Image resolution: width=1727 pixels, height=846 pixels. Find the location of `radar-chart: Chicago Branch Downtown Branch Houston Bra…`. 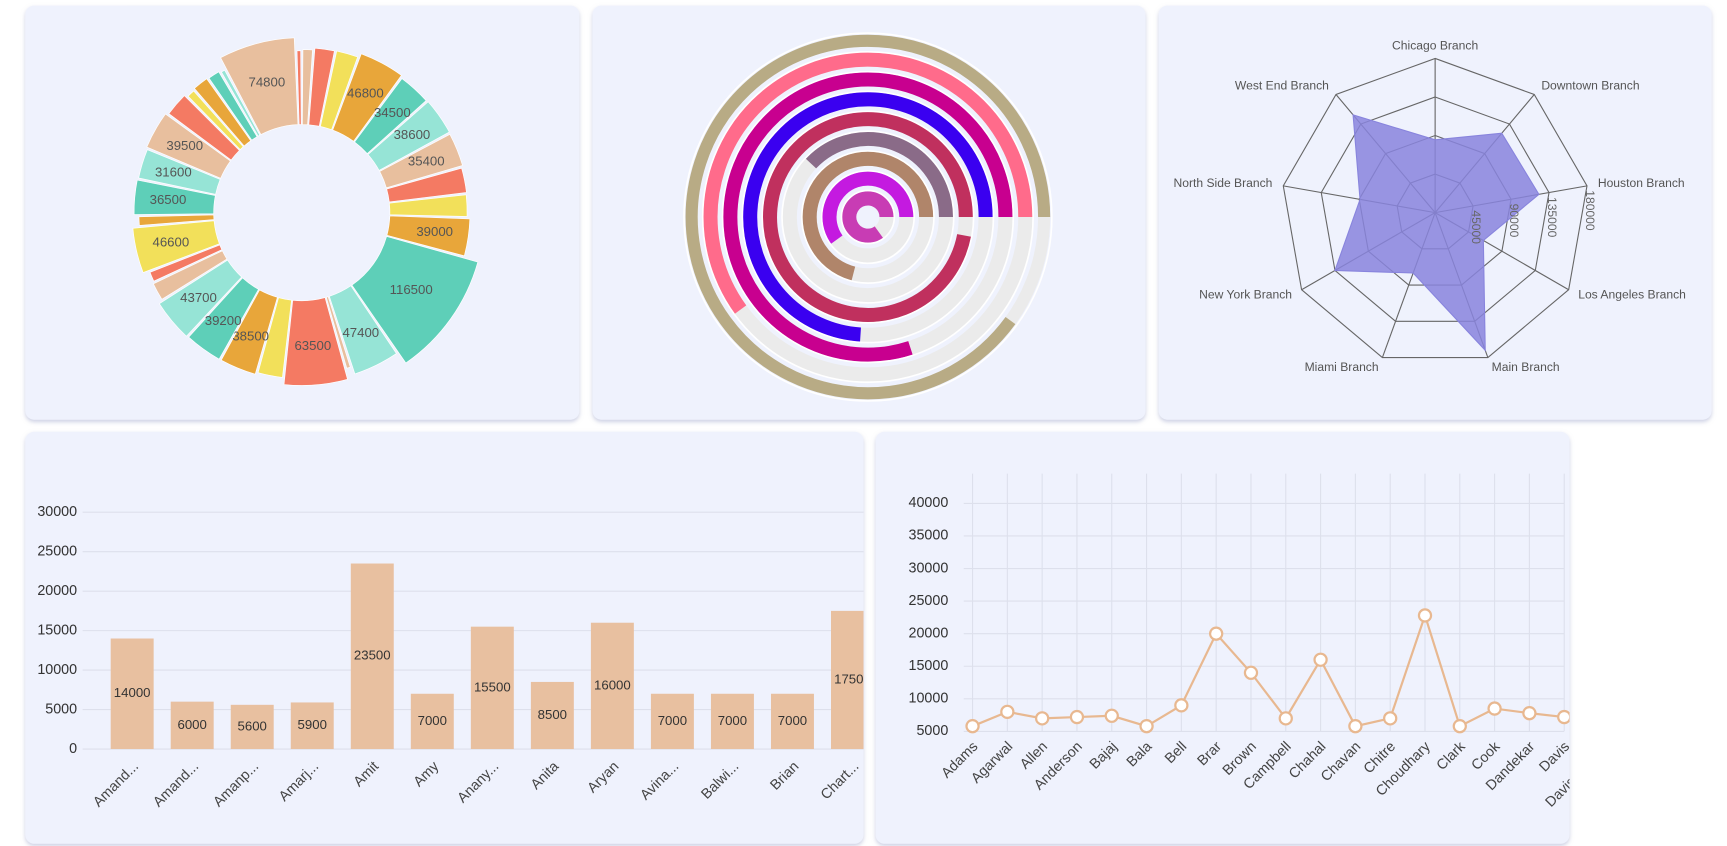

radar-chart: Chicago Branch Downtown Branch Houston Bra… is located at coordinates (1429, 207).